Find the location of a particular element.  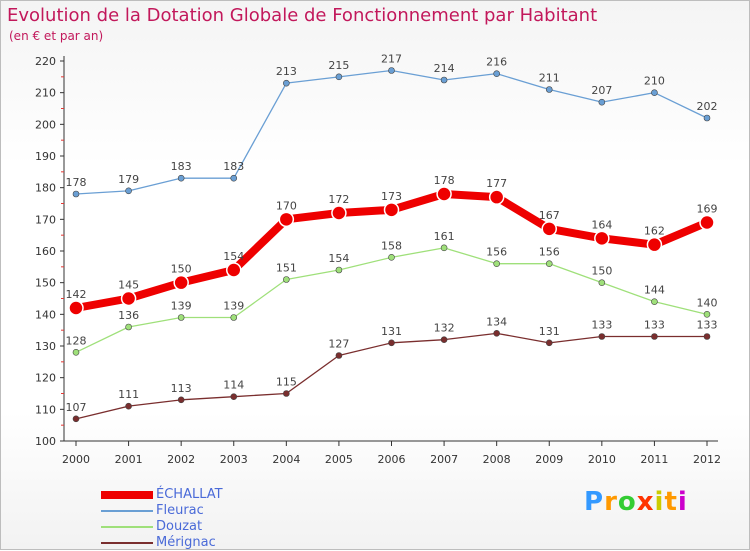

data-label-douzat: 144 is located at coordinates (654, 290).